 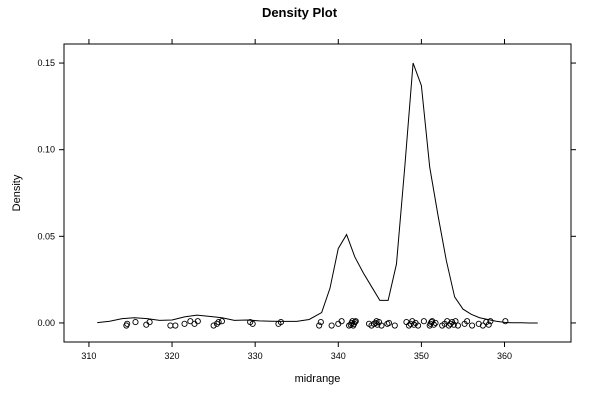 What do you see at coordinates (318, 379) in the screenshot?
I see `x-axis-label: midrange` at bounding box center [318, 379].